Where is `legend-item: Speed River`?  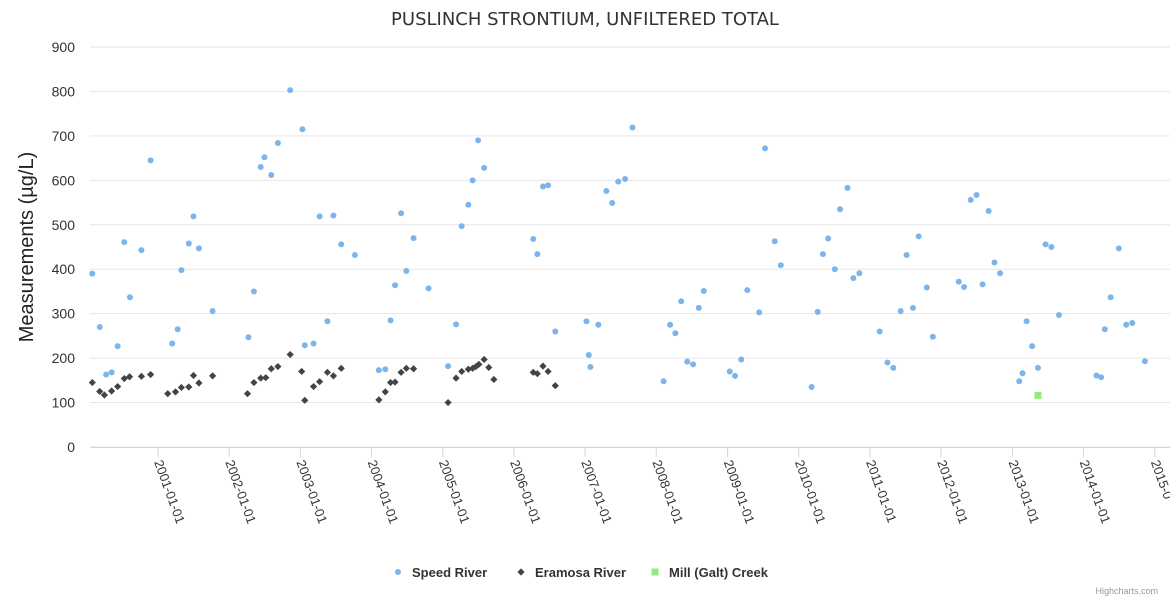
legend-item: Speed River is located at coordinates (441, 572).